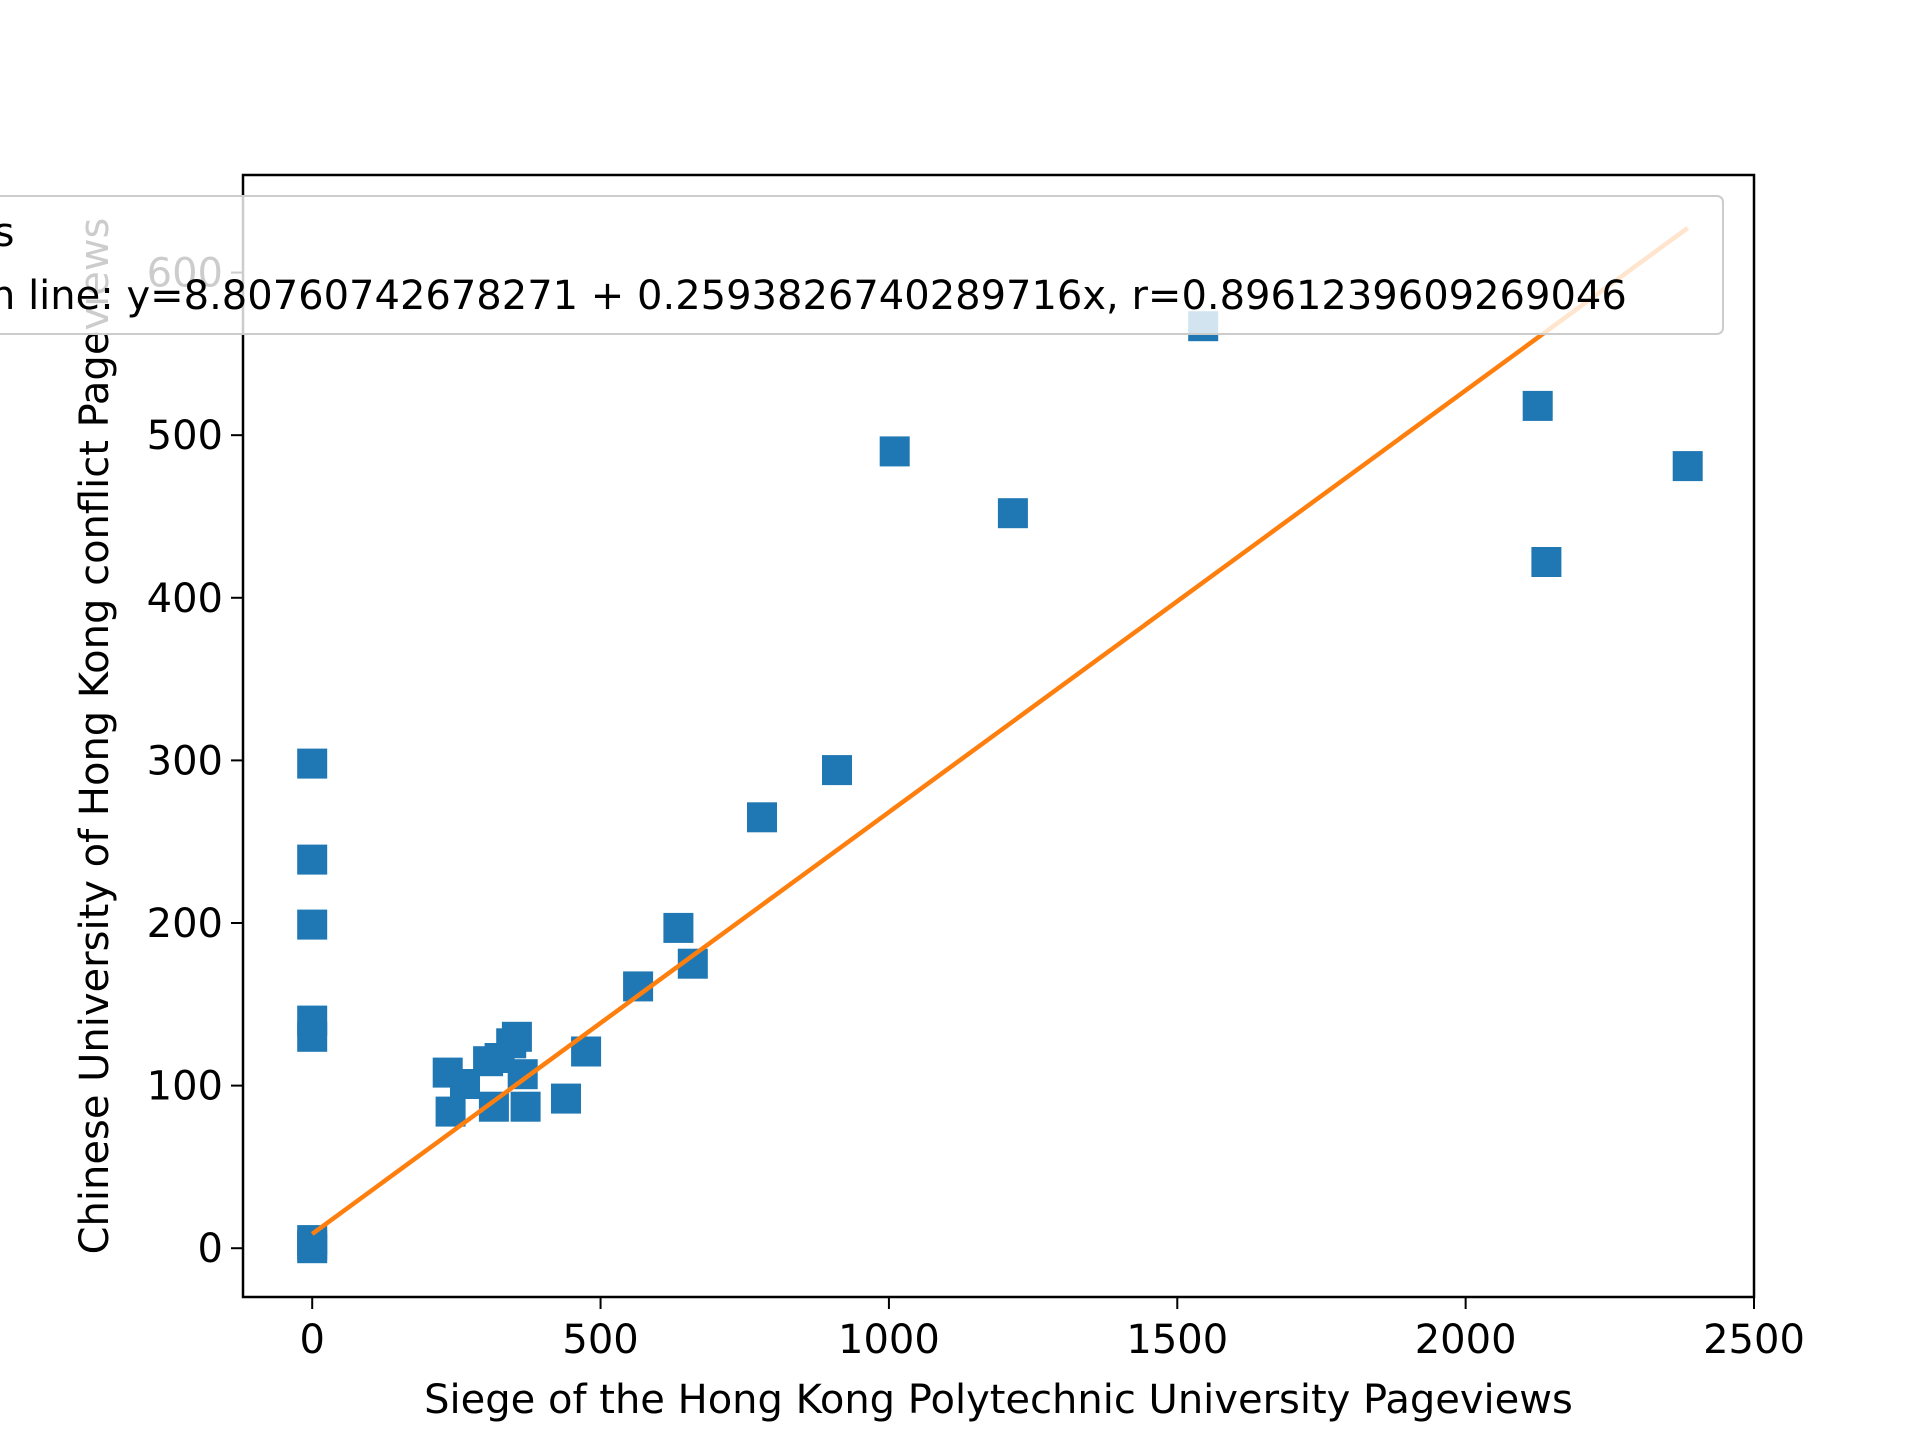 The width and height of the screenshot is (1920, 1440). Describe the element at coordinates (185, 761) in the screenshot. I see `y-tick-label: 300` at that location.